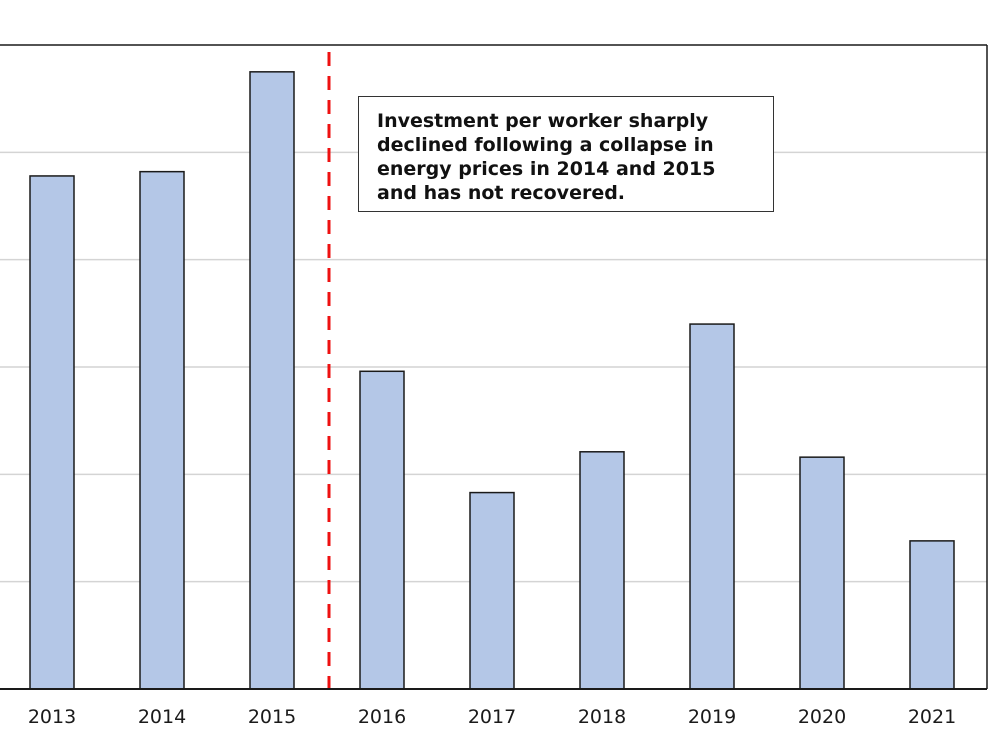 The image size is (1000, 752). I want to click on bar-2019, so click(712, 506).